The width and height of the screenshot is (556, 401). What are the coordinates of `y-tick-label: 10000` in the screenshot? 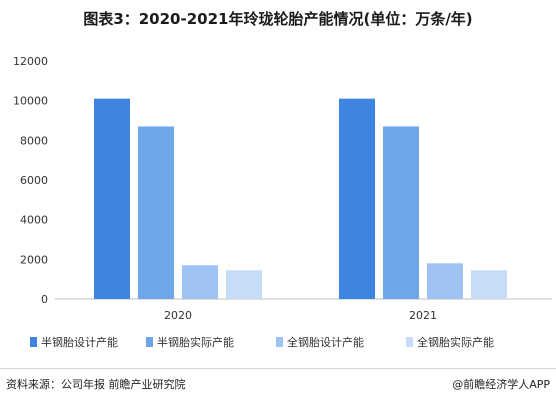 It's located at (30, 101).